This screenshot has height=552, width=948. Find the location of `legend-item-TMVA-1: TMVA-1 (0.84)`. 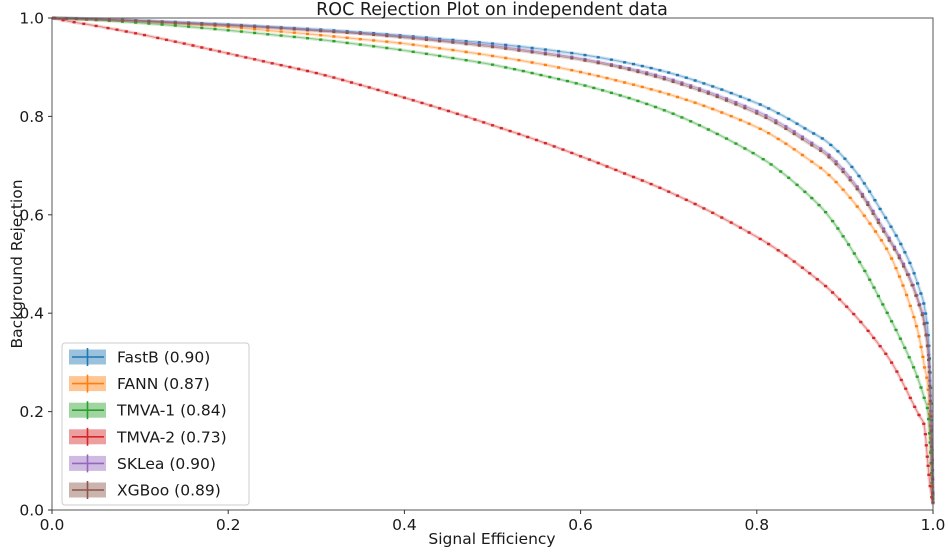

legend-item-TMVA-1: TMVA-1 (0.84) is located at coordinates (148, 410).